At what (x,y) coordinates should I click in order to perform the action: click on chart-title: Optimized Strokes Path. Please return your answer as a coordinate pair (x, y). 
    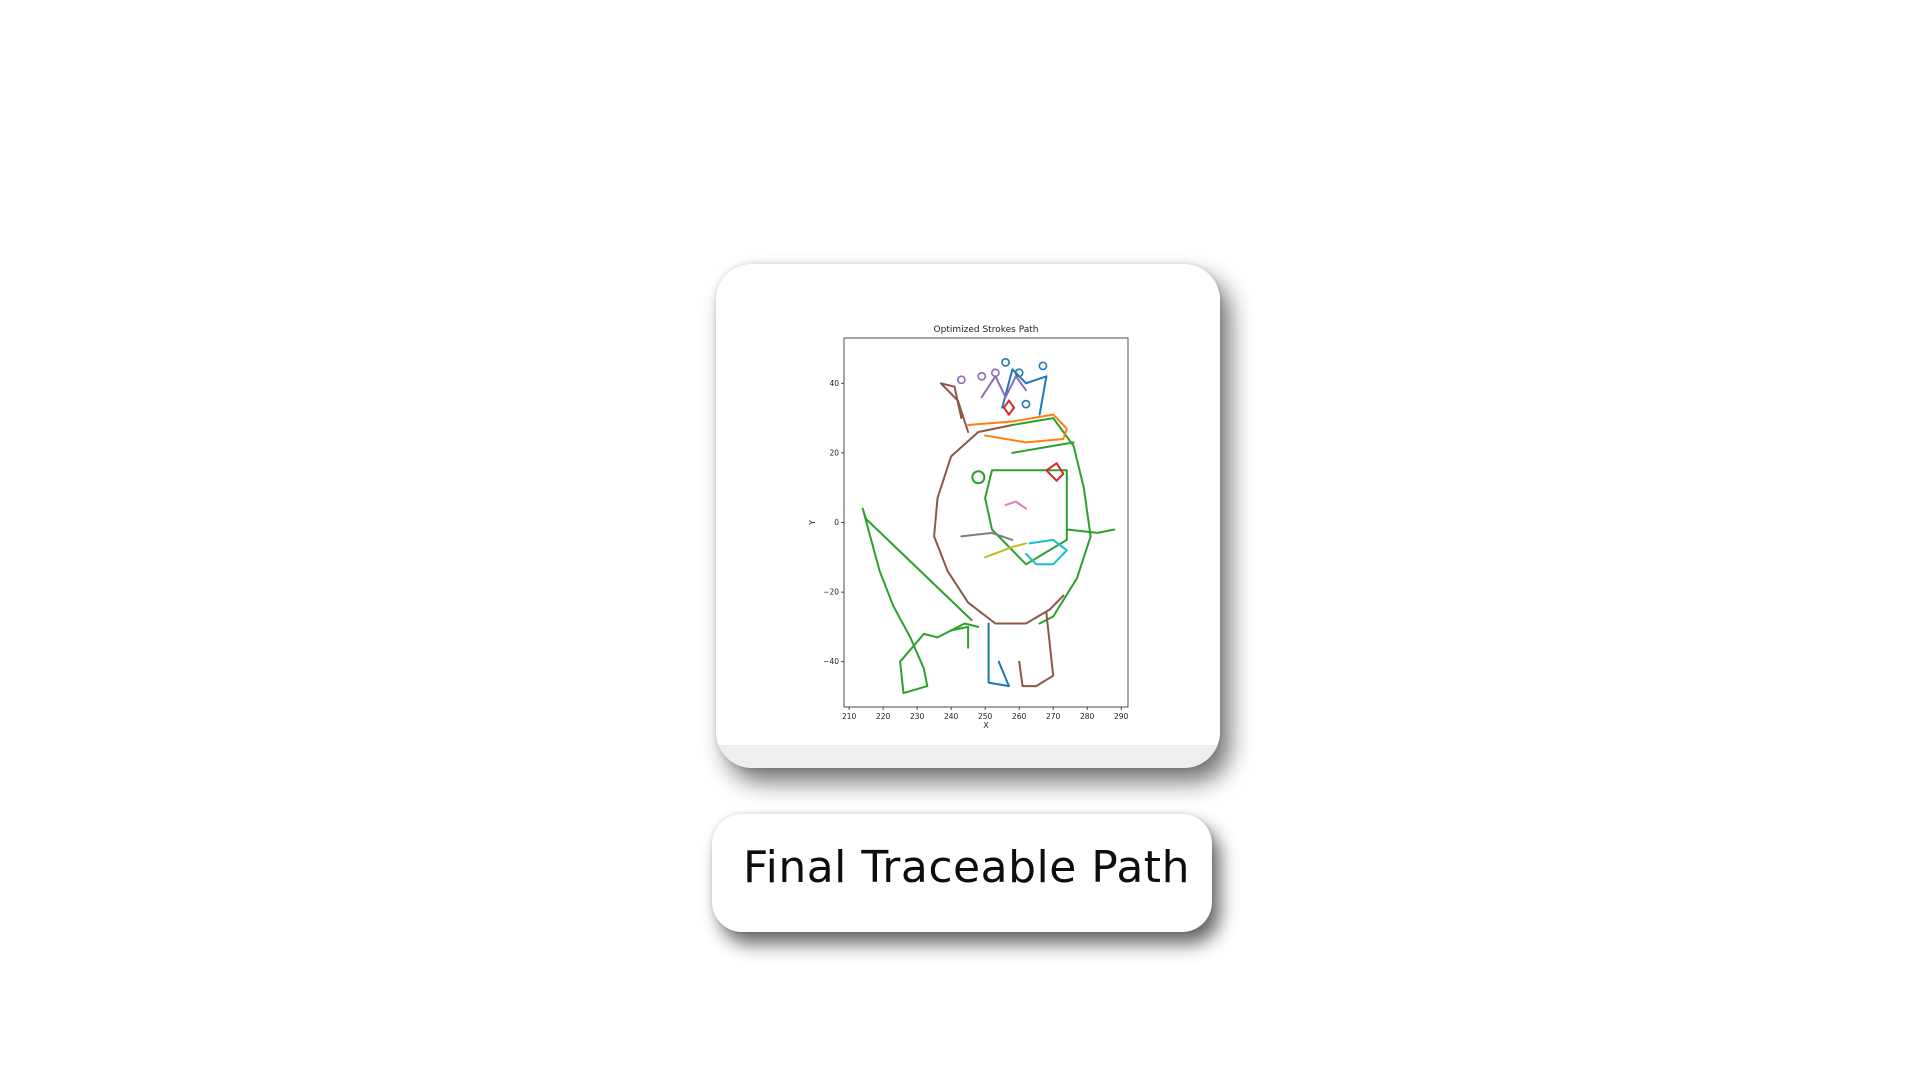
    Looking at the image, I should click on (986, 330).